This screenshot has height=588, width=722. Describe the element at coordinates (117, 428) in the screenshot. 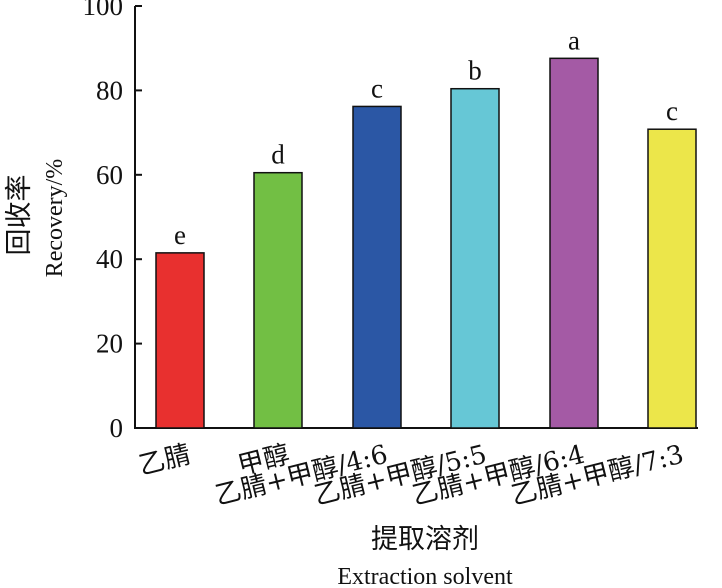

I see `y-tick-label: 0` at that location.